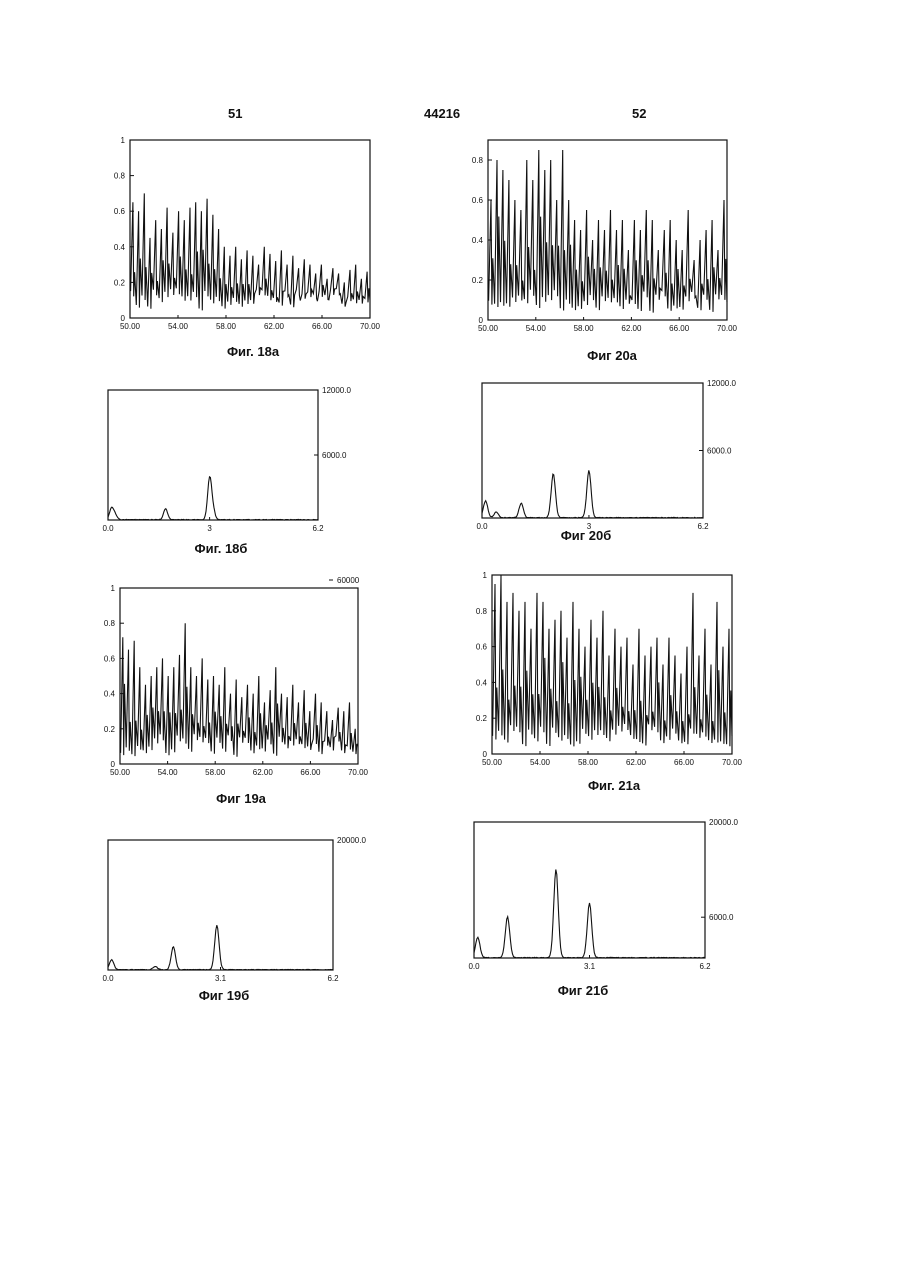  I want to click on figure-caption: Фиг 19а, so click(241, 798).